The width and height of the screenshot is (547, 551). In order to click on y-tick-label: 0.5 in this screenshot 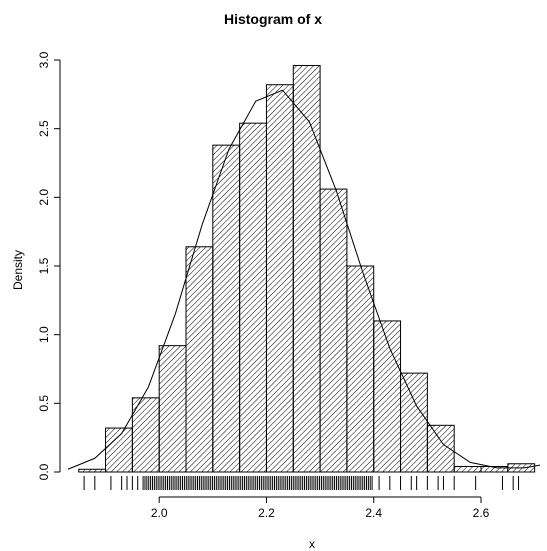, I will do `click(44, 403)`.